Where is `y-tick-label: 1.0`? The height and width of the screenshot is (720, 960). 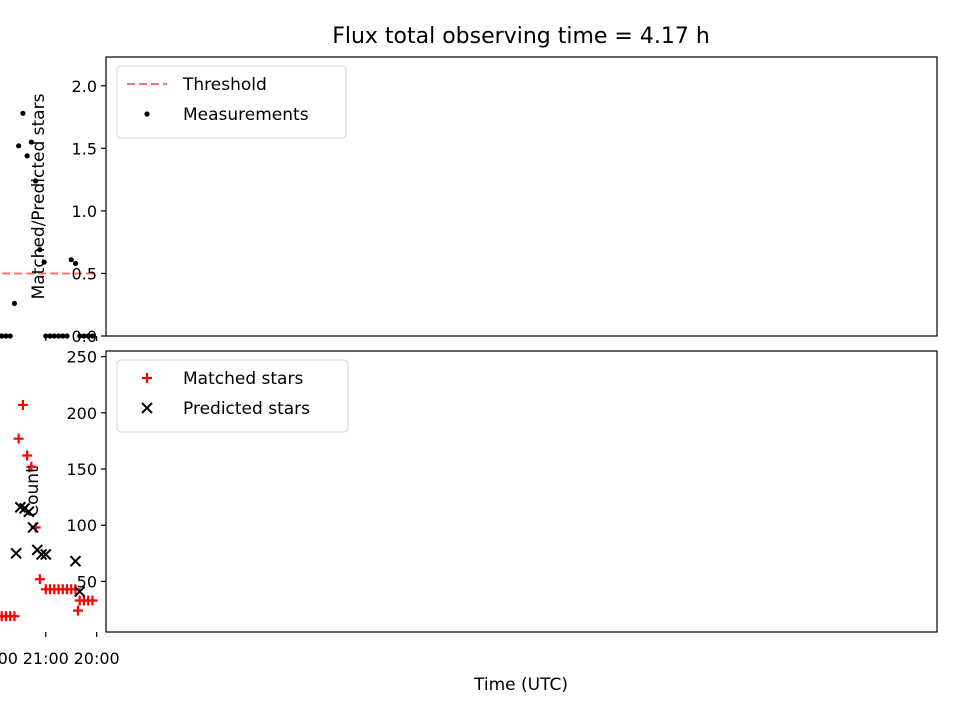
y-tick-label: 1.0 is located at coordinates (84, 211).